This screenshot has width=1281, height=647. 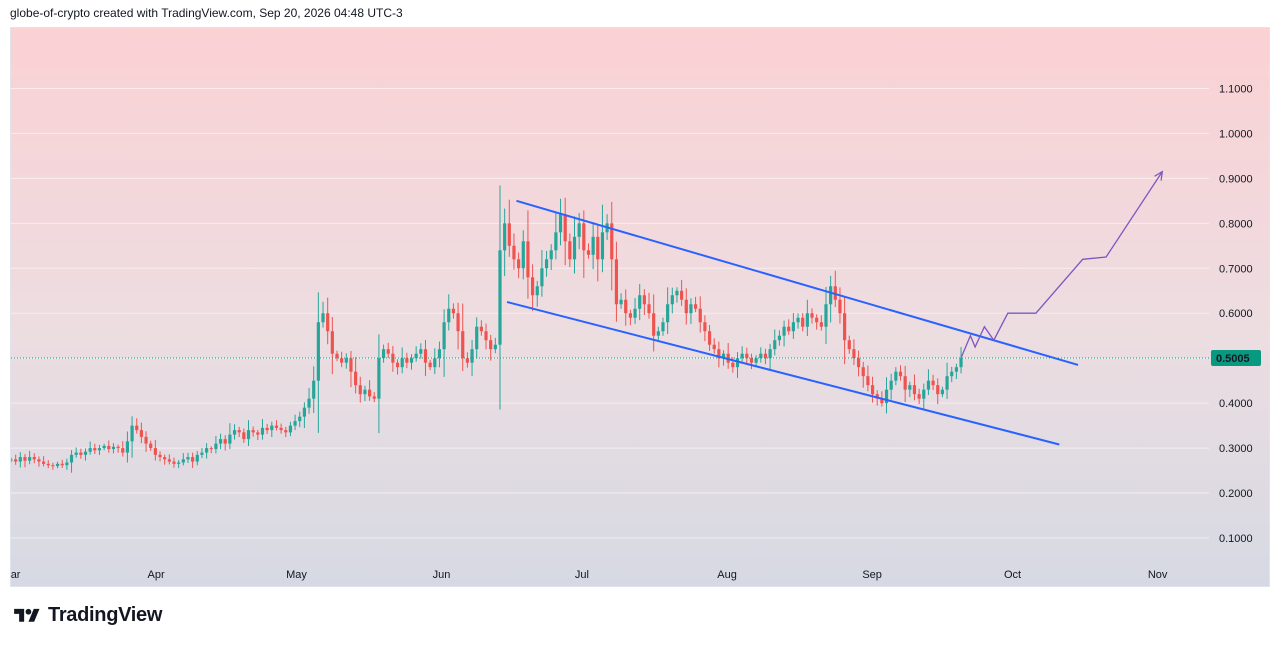 I want to click on x-tick-label: Oct, so click(x=1012, y=575).